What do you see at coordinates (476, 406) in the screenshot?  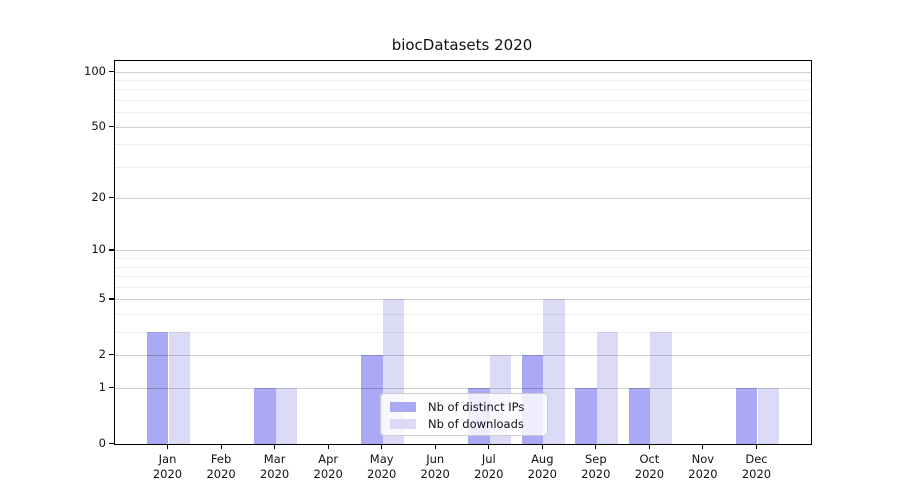 I see `legend-label-distinct-ips: Nb of distinct IPs` at bounding box center [476, 406].